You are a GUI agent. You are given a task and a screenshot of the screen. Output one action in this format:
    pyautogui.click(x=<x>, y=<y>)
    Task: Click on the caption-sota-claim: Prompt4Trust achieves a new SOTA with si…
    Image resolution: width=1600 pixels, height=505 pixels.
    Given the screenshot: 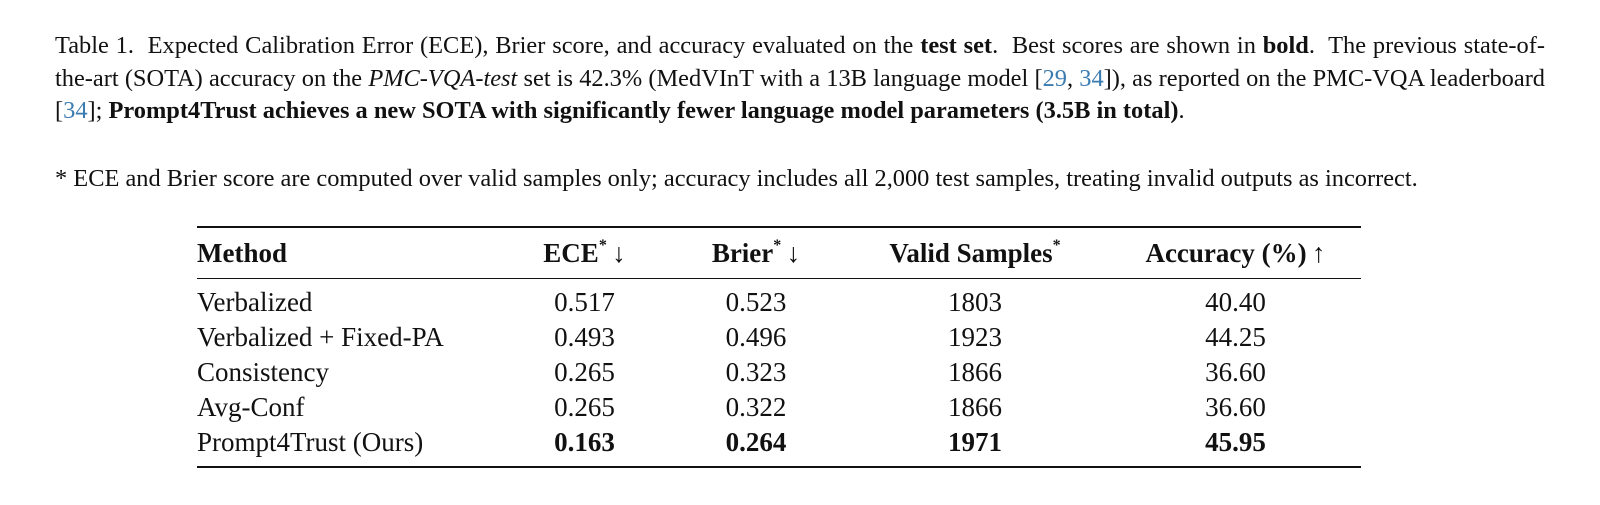 What is the action you would take?
    pyautogui.click(x=643, y=110)
    